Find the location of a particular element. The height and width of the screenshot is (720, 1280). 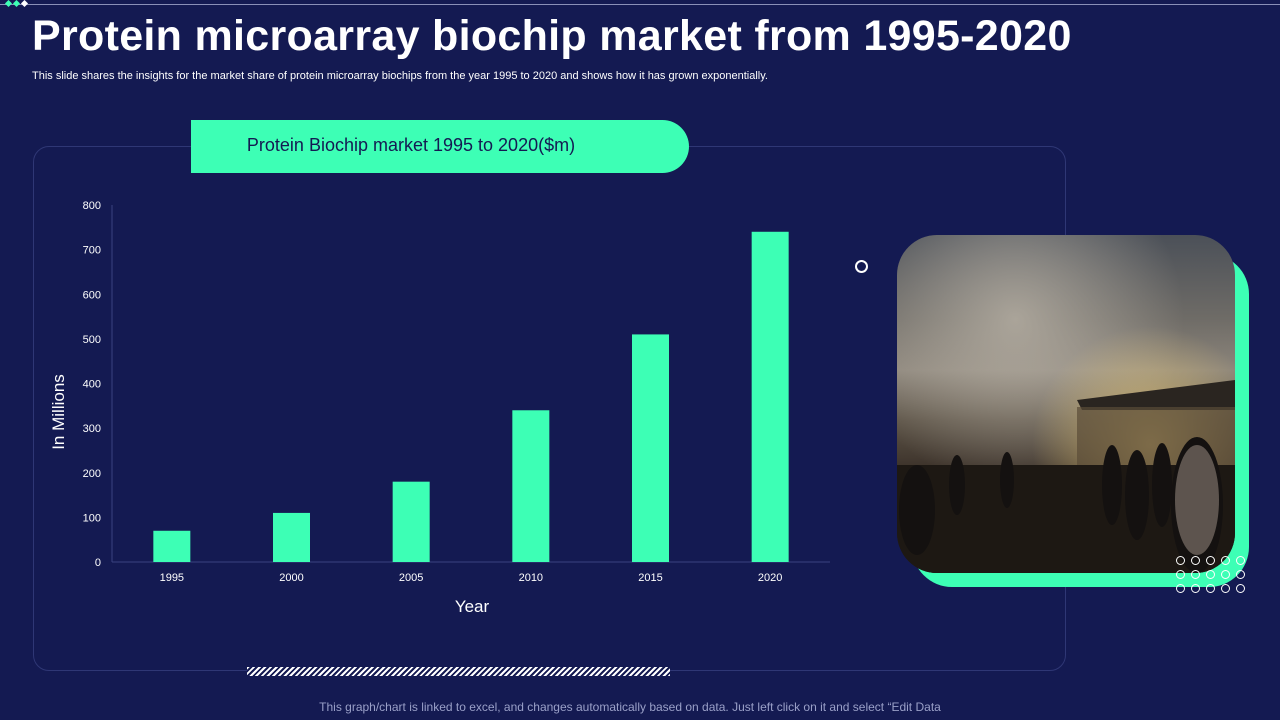

top-rule is located at coordinates (640, 4).